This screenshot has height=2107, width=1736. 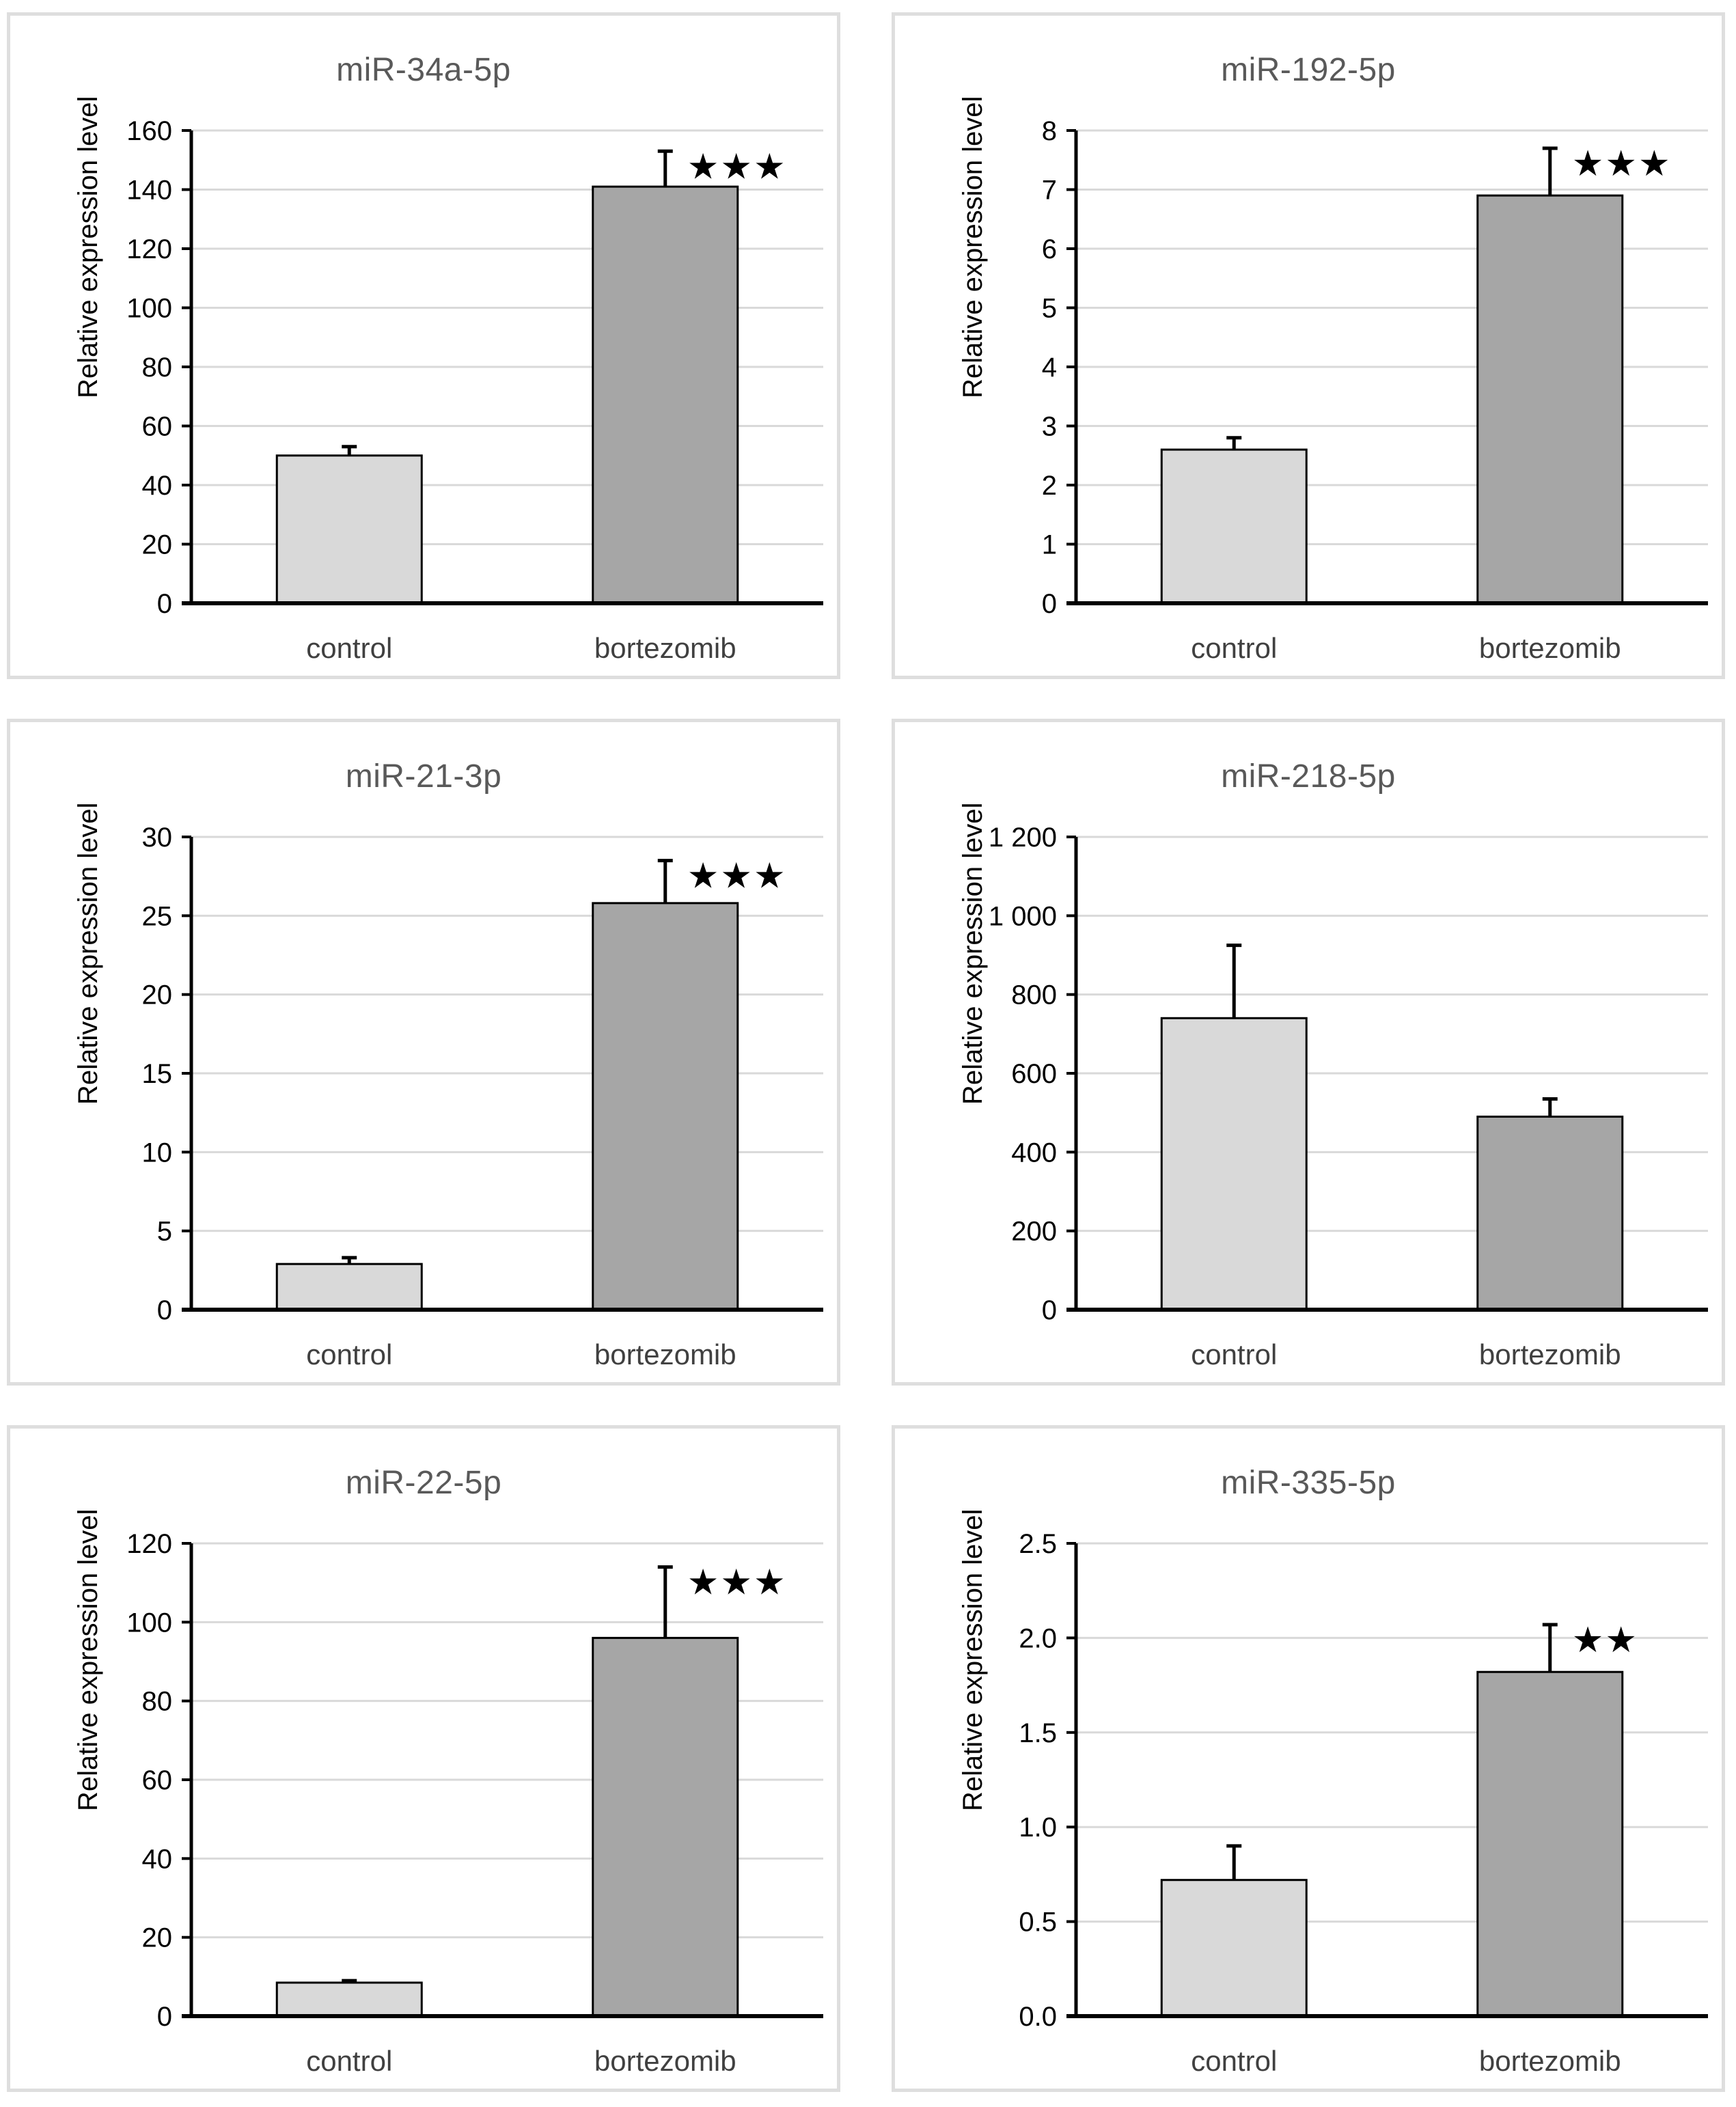 I want to click on y-tick-label: 2.0, so click(x=1038, y=1638).